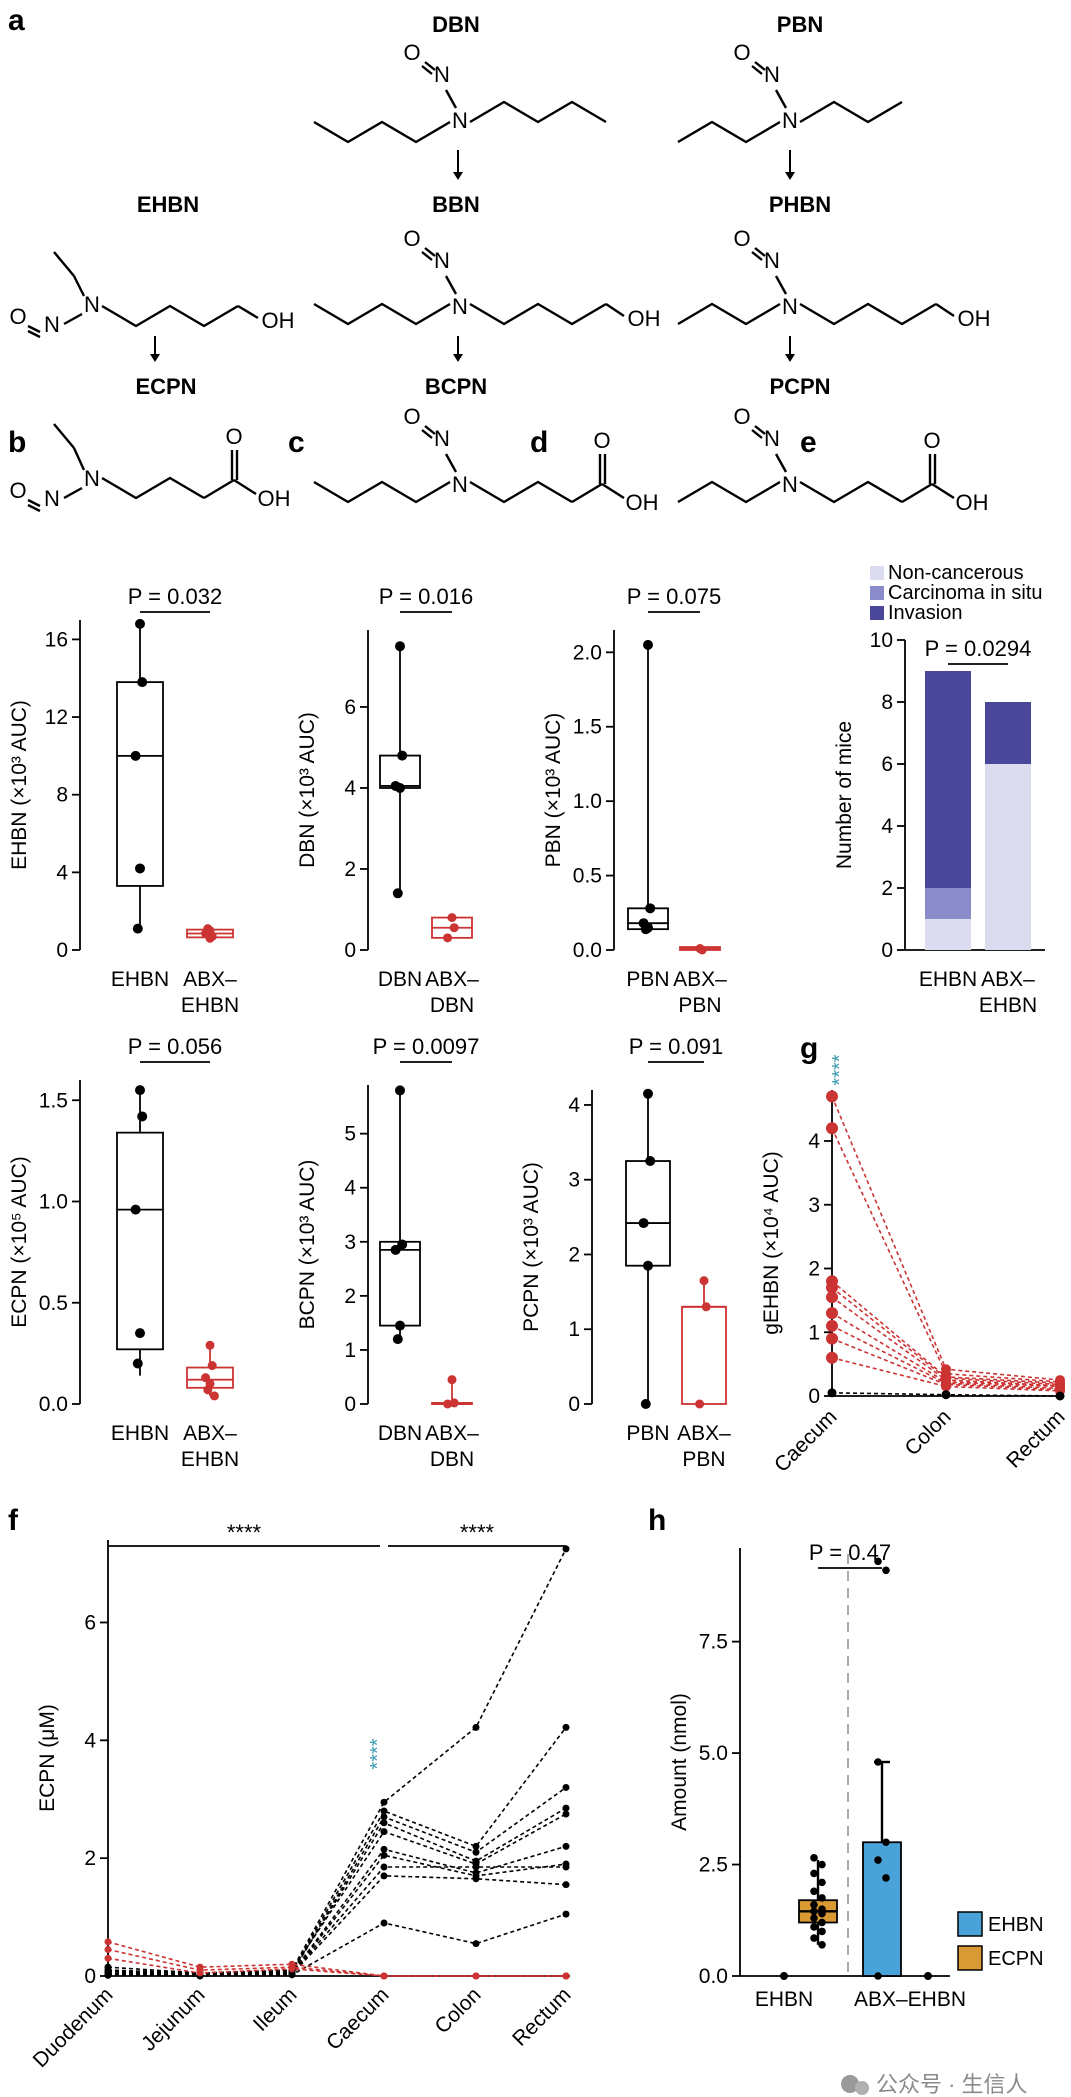  I want to click on c_bottom-ytick-label-4: 4, so click(350, 1188).